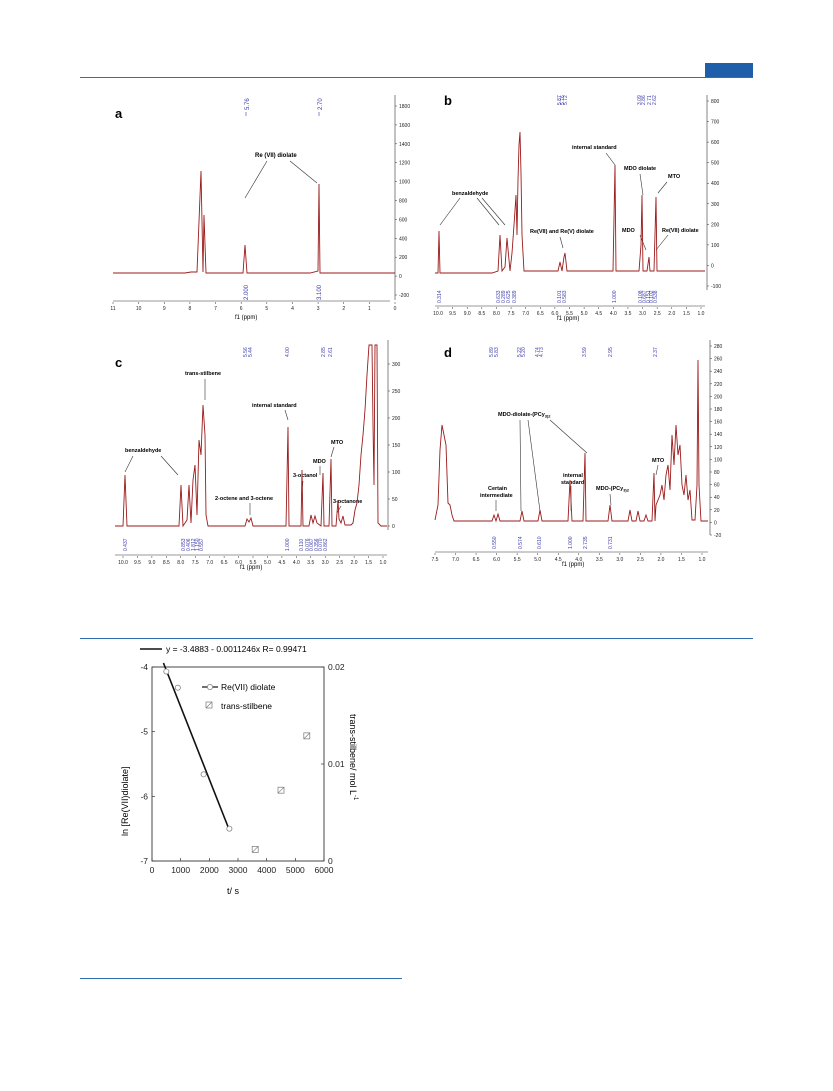 Image resolution: width=833 pixels, height=1091 pixels. I want to click on annotation-benzaldehyde: benzaldehyde, so click(143, 451).